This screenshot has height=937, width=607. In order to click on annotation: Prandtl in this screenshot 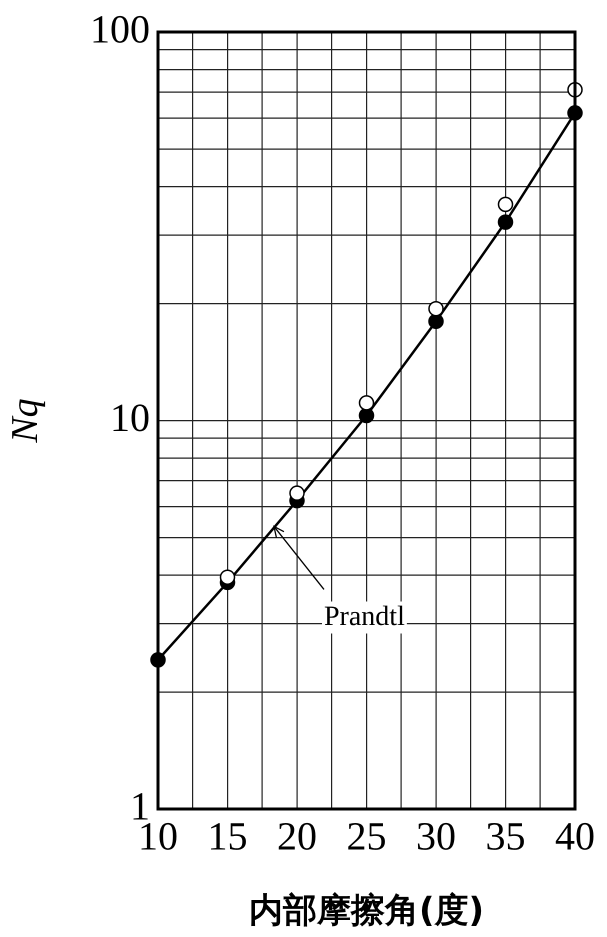, I will do `click(365, 616)`.